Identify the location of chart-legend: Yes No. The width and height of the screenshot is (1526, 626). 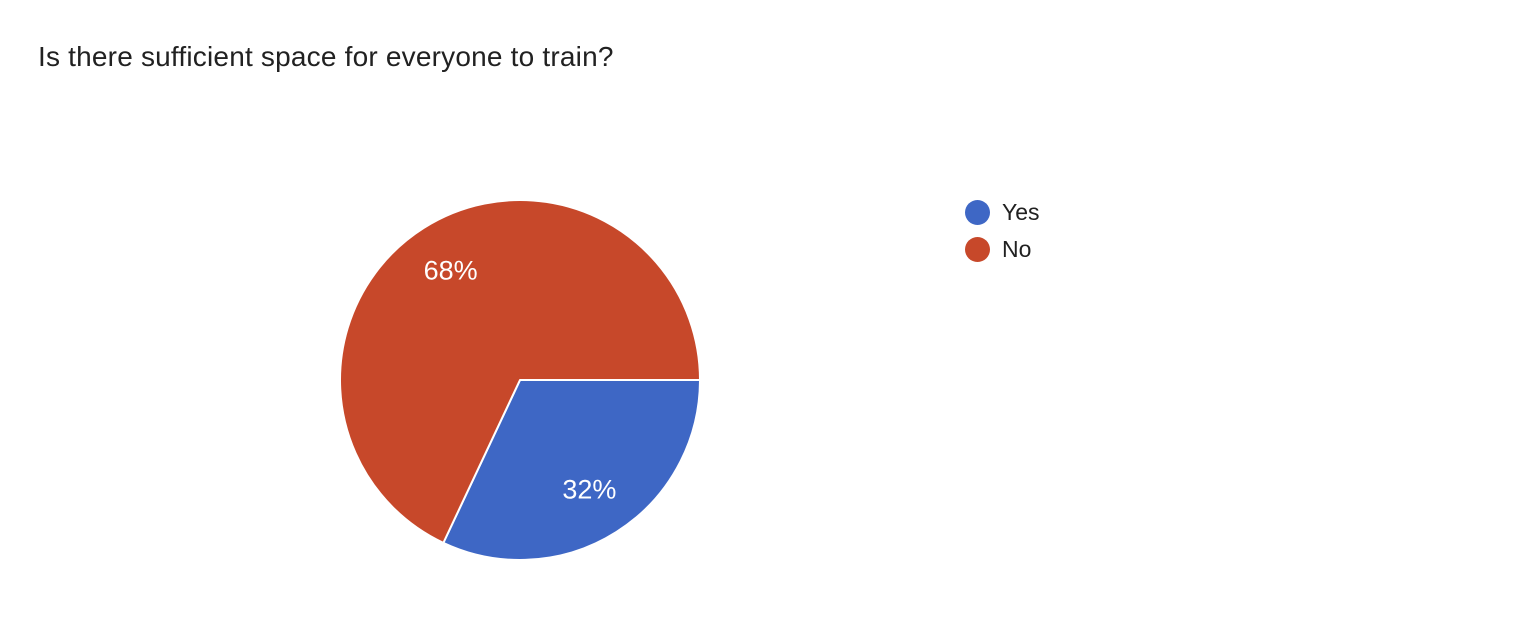
(1002, 237).